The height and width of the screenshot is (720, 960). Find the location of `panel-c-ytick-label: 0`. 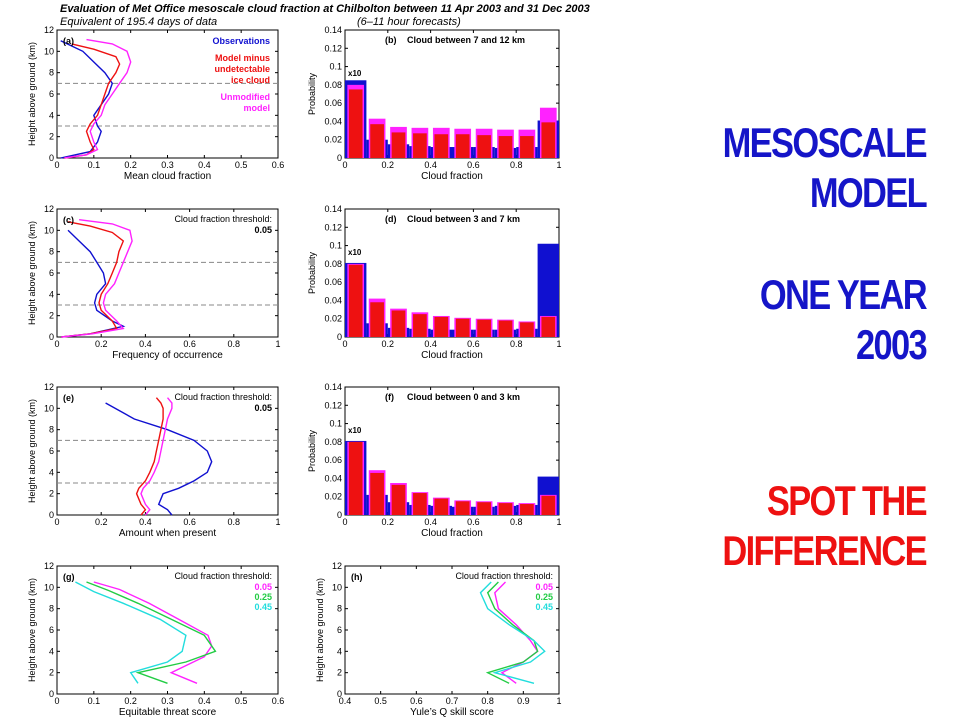

panel-c-ytick-label: 0 is located at coordinates (51, 337).